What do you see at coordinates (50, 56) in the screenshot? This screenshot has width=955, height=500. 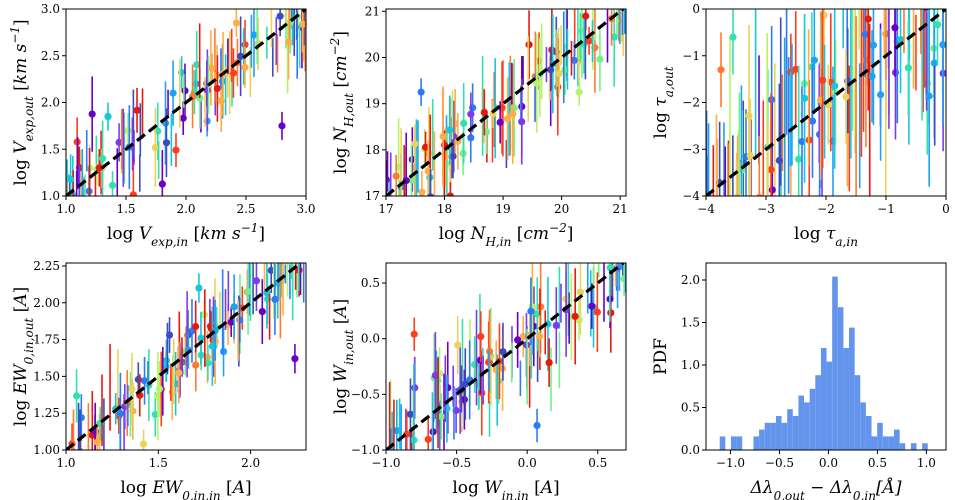 I see `y-tick-label: 2.5` at bounding box center [50, 56].